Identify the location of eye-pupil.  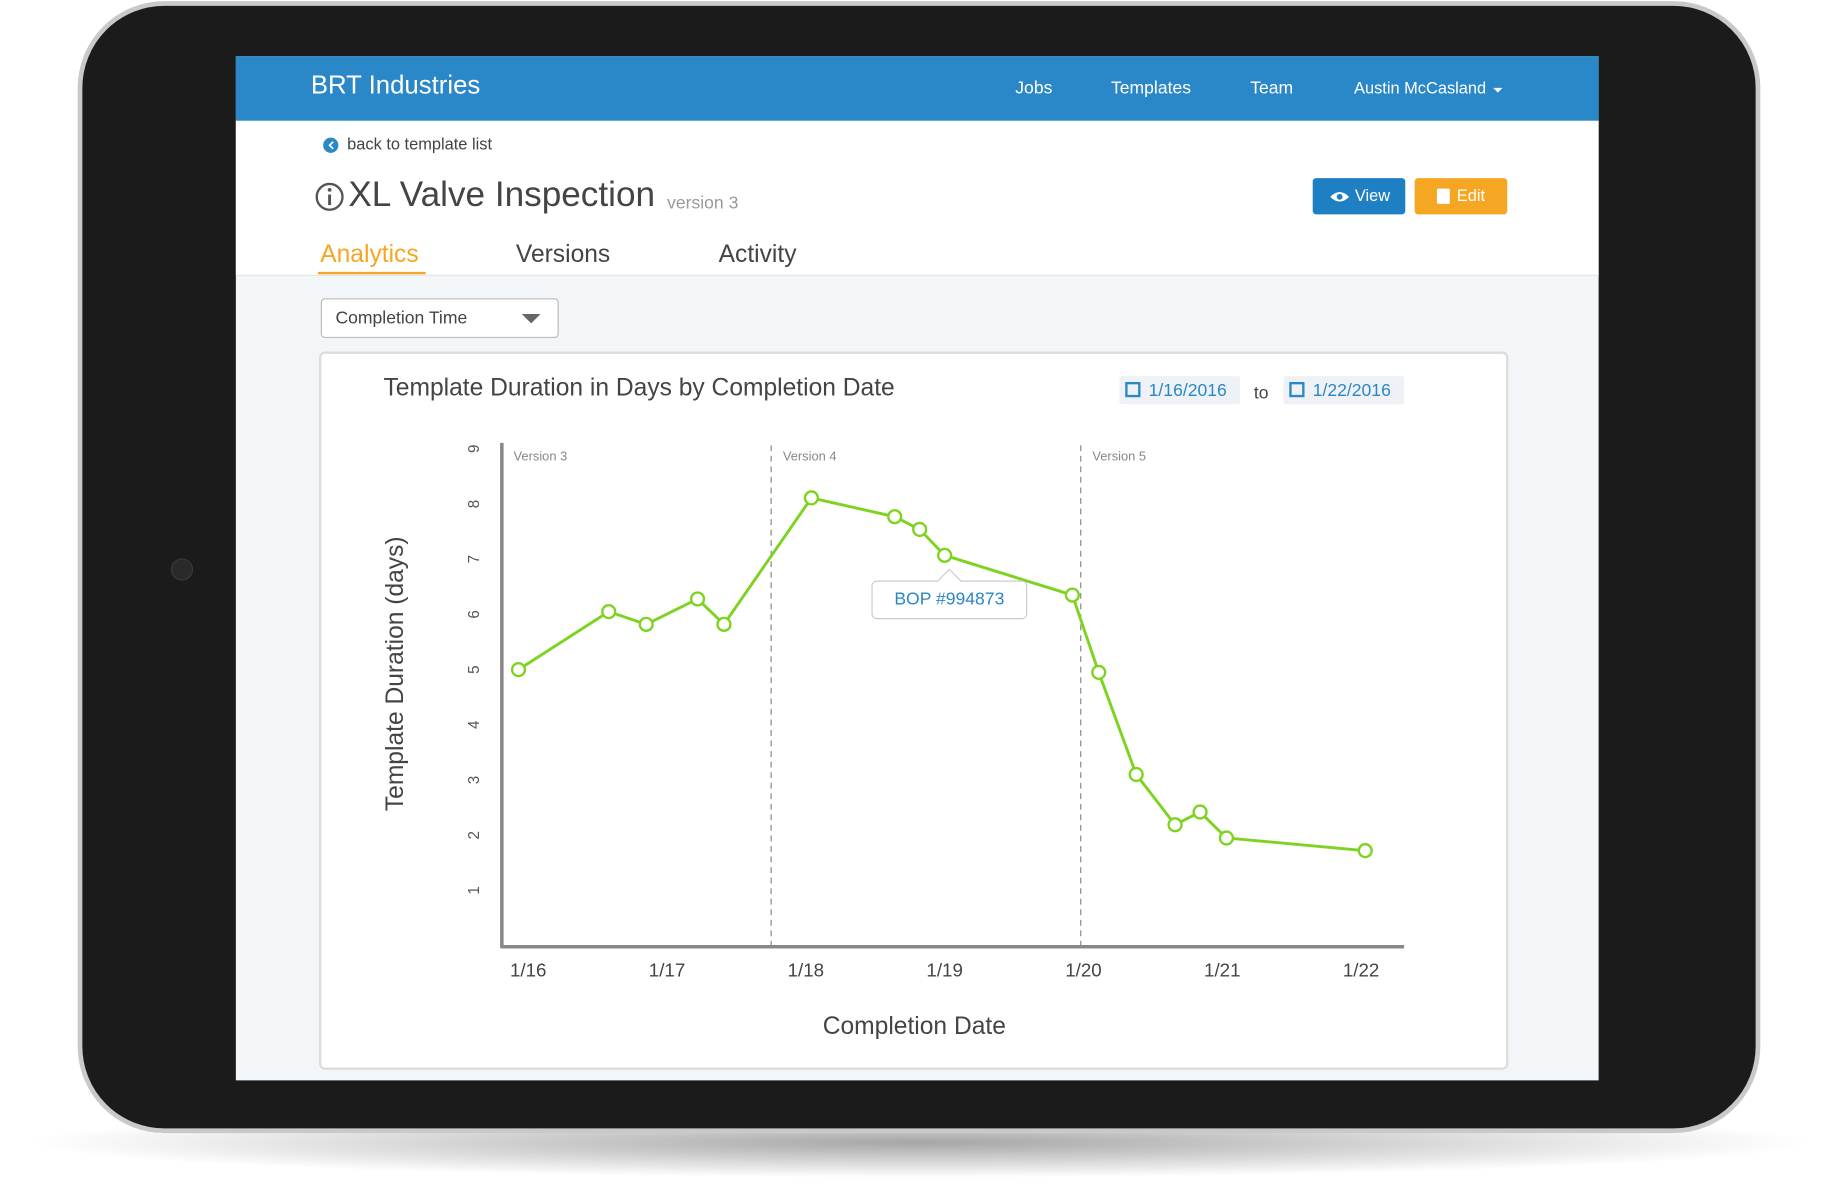
(1339, 196).